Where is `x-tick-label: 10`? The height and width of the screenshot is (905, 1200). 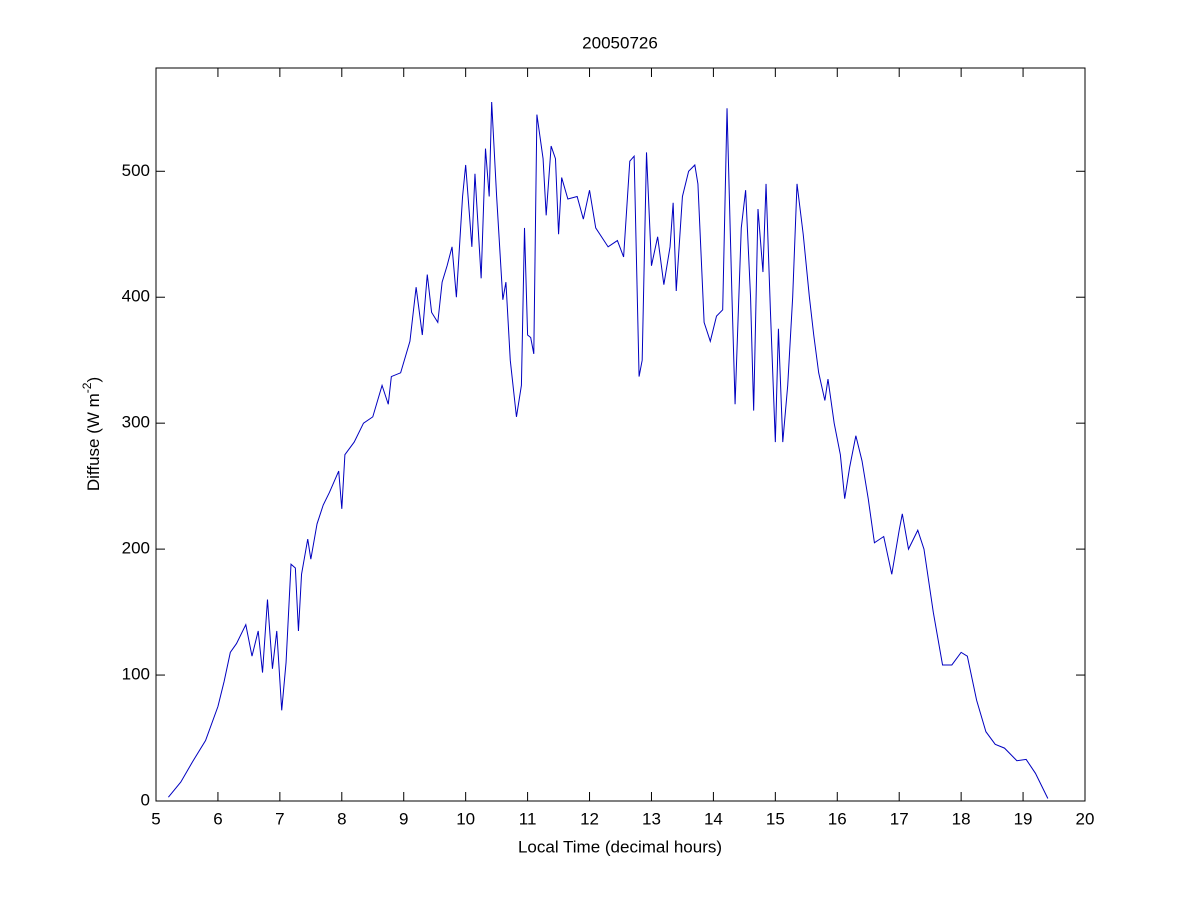 x-tick-label: 10 is located at coordinates (465, 818).